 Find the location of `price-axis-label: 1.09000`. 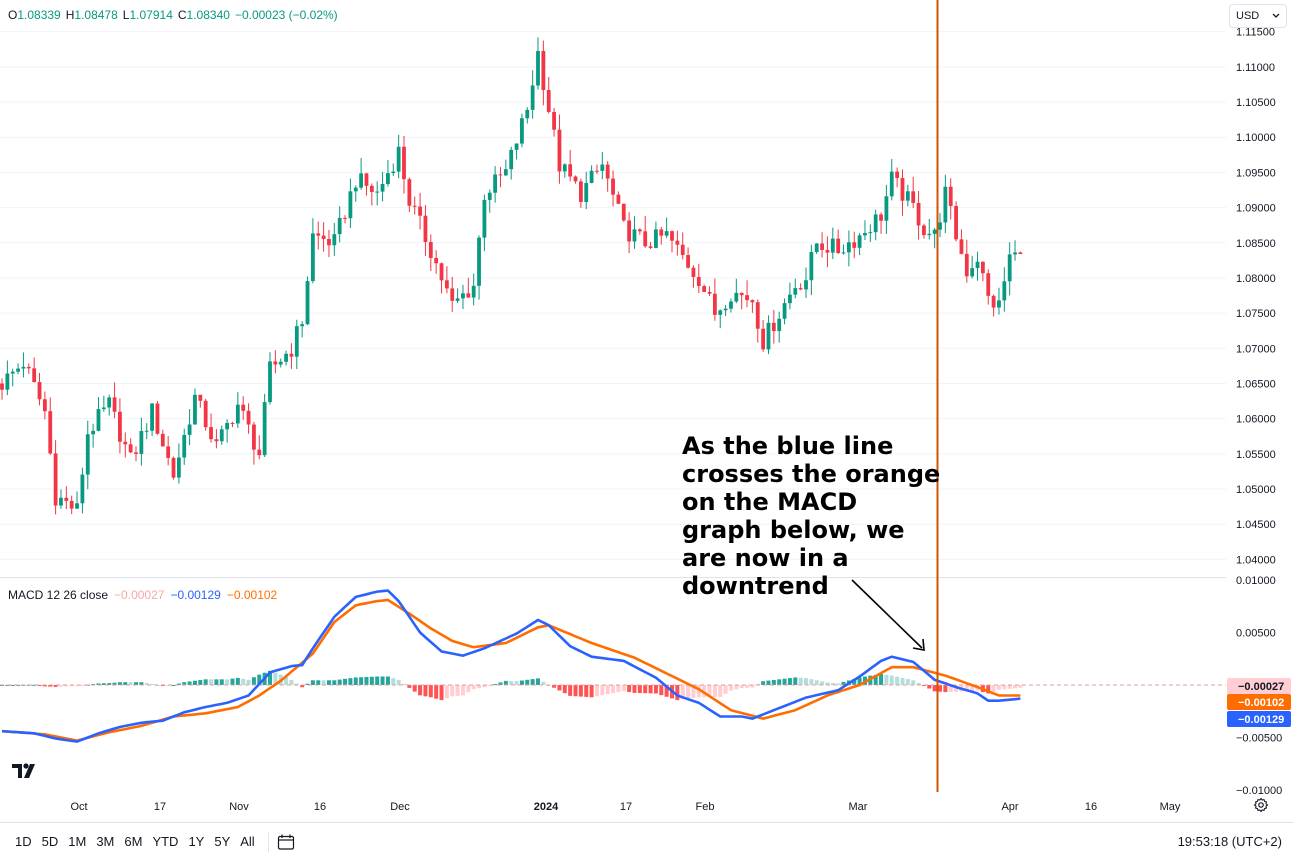

price-axis-label: 1.09000 is located at coordinates (1256, 209).